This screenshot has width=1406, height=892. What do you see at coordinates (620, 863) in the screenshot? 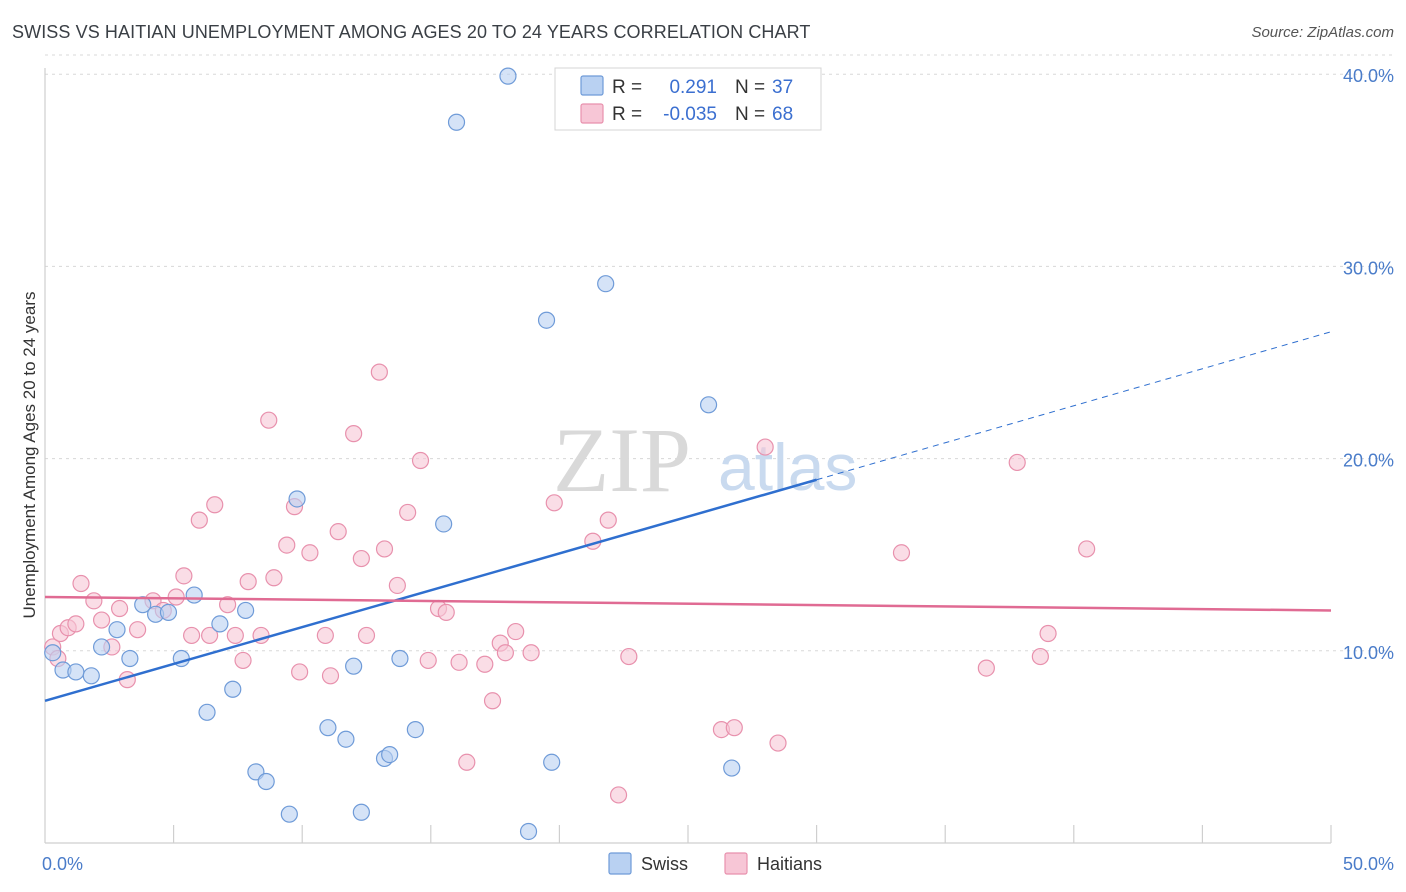
I see `bottom-legend-swiss-swatch` at bounding box center [620, 863].